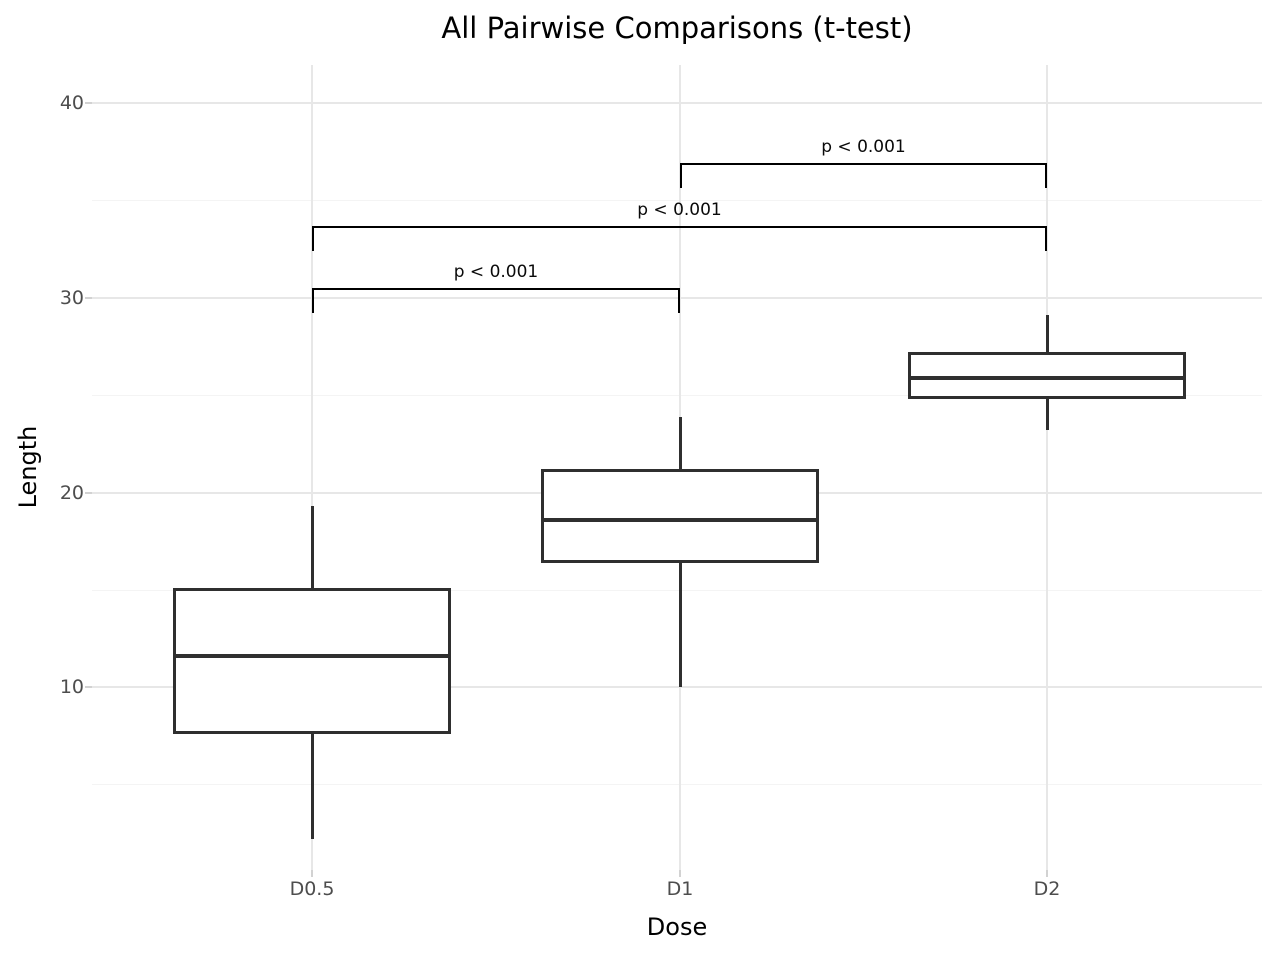 The width and height of the screenshot is (1280, 960). I want to click on bracket-top-D0.5-D1, so click(496, 289).